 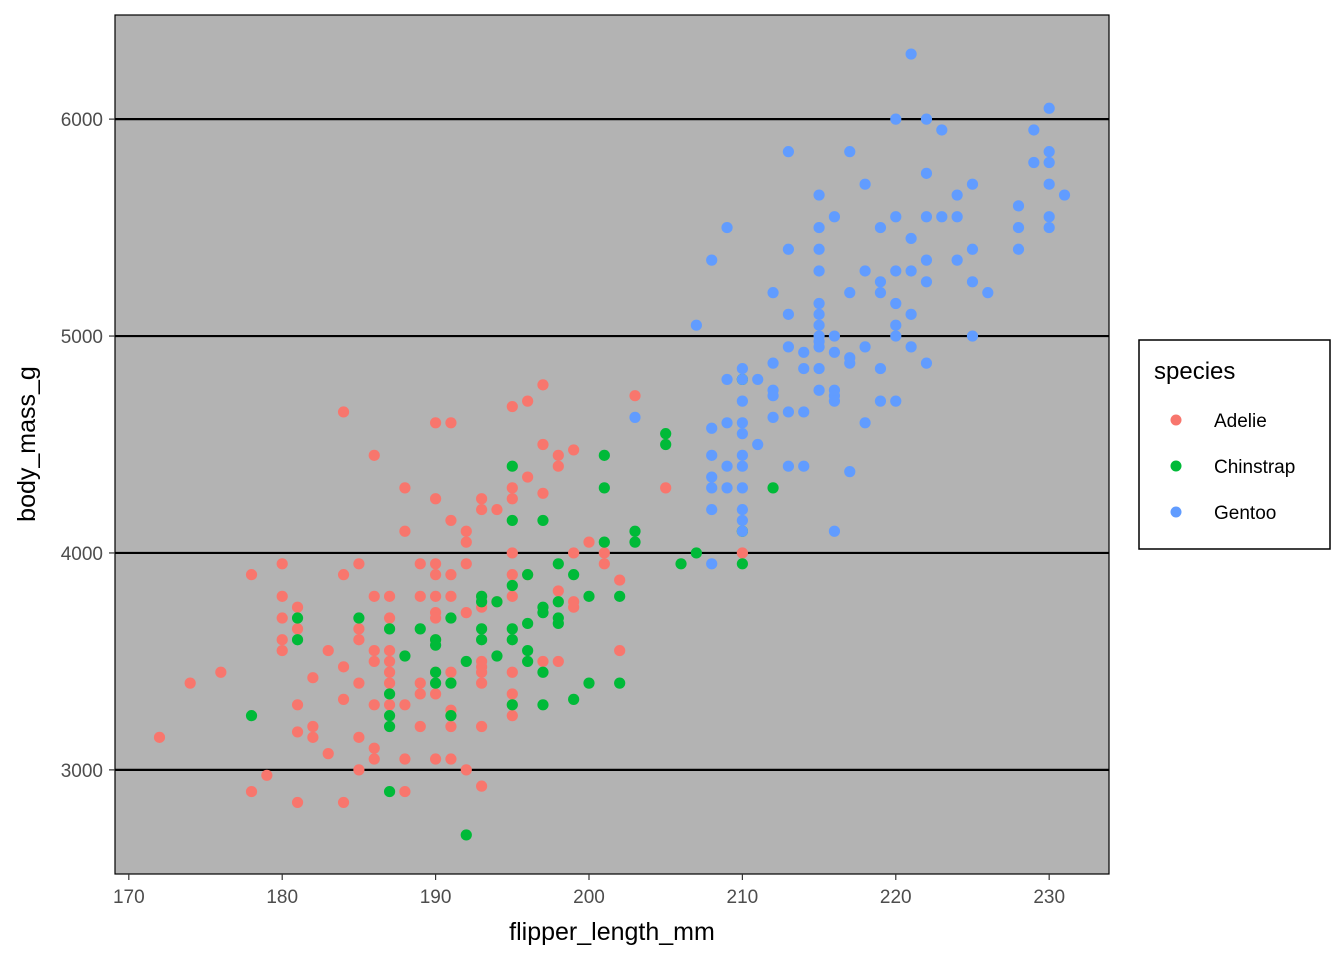 I want to click on legend-key-gentoo, so click(x=1176, y=512).